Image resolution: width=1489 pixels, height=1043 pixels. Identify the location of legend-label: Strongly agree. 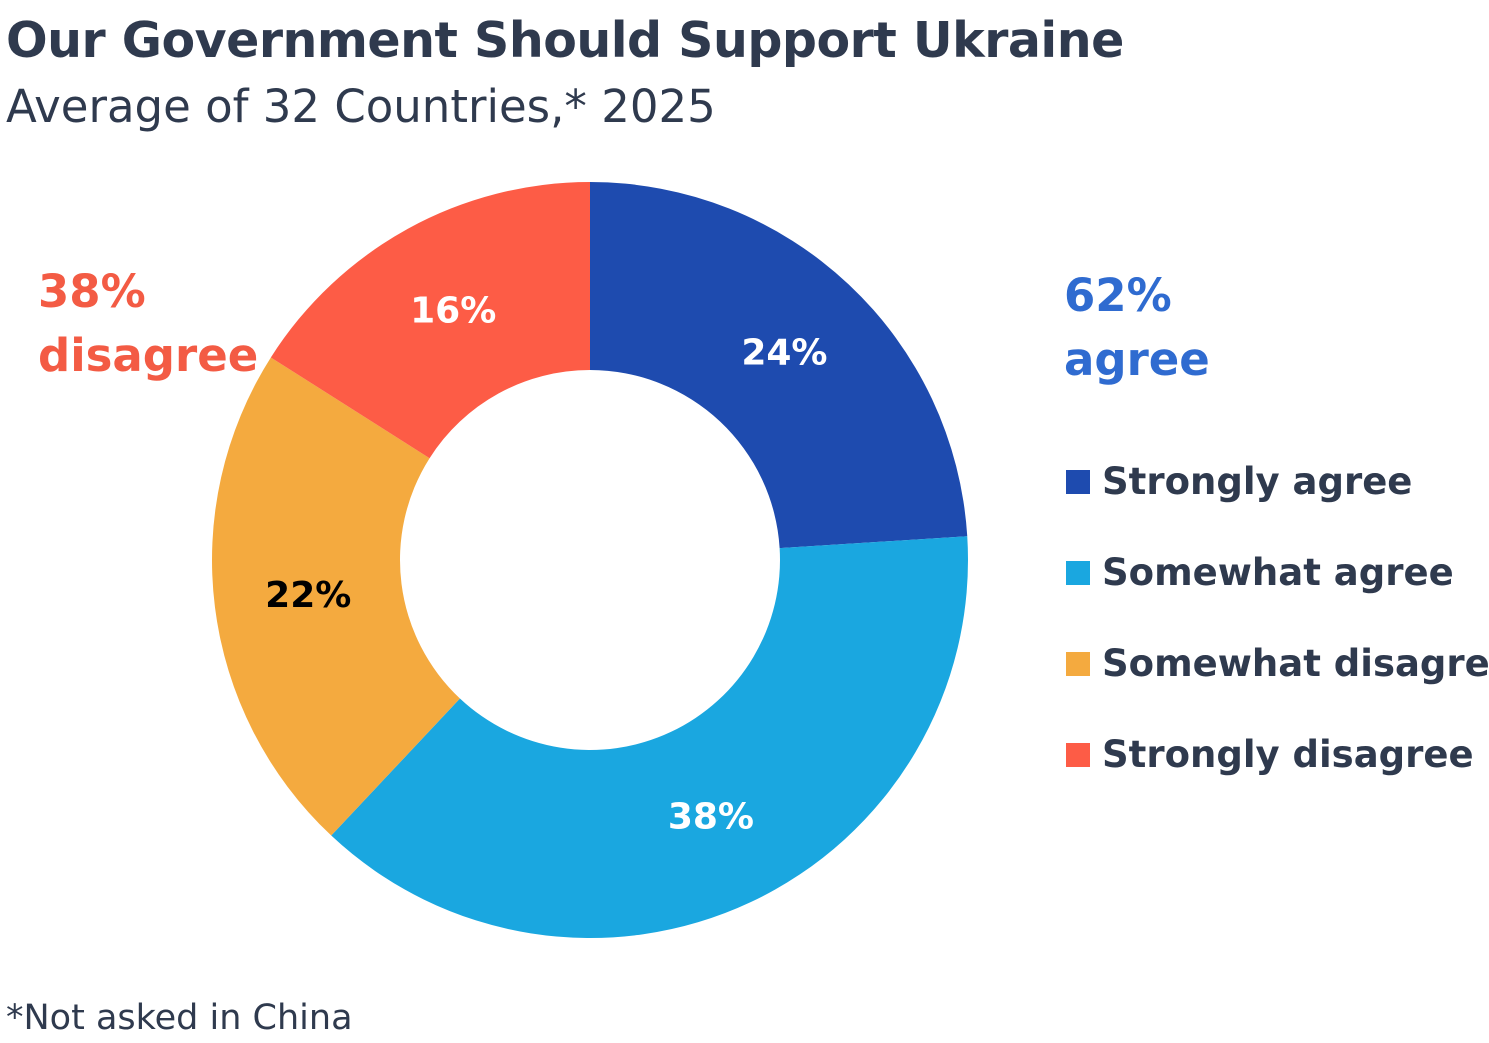
(1257, 481).